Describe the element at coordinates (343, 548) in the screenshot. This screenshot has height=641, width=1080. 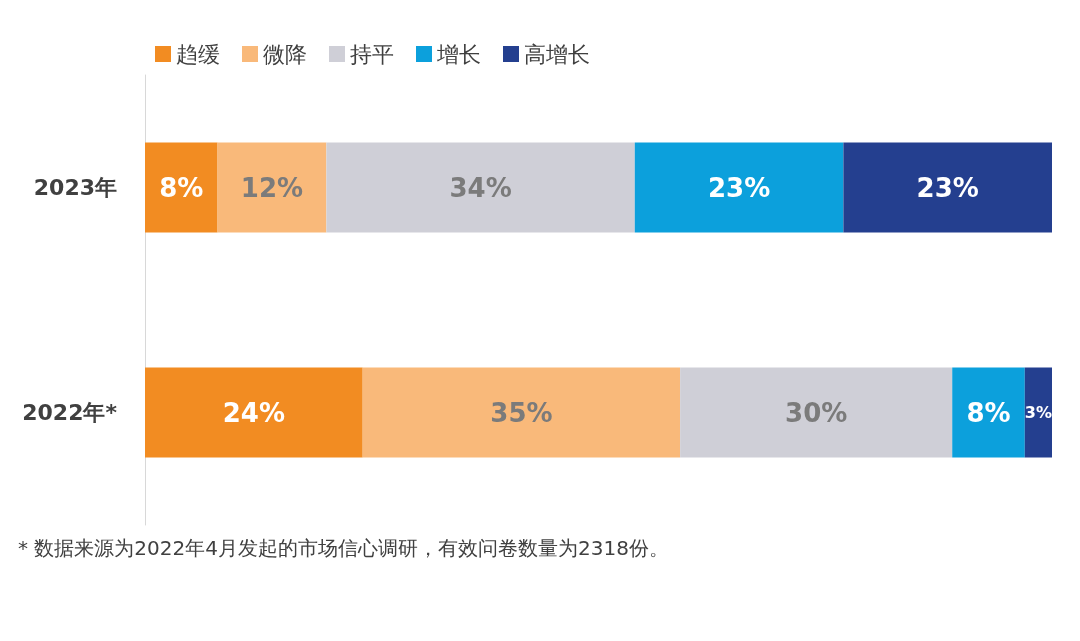
I see `text: * 数据来源为2022年4月发起的市场信心调研，有效问卷数量为2318份。` at that location.